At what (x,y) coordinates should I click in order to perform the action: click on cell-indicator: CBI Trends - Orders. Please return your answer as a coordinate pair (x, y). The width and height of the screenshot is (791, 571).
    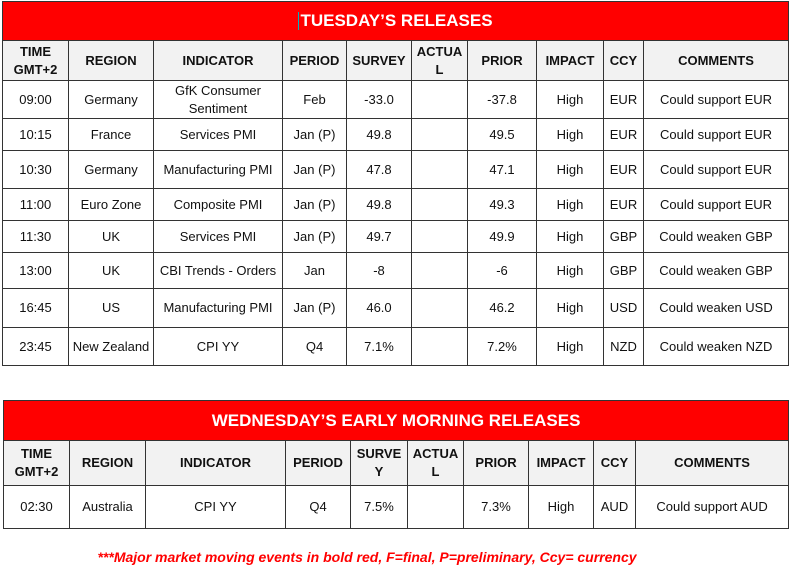
    Looking at the image, I should click on (218, 270).